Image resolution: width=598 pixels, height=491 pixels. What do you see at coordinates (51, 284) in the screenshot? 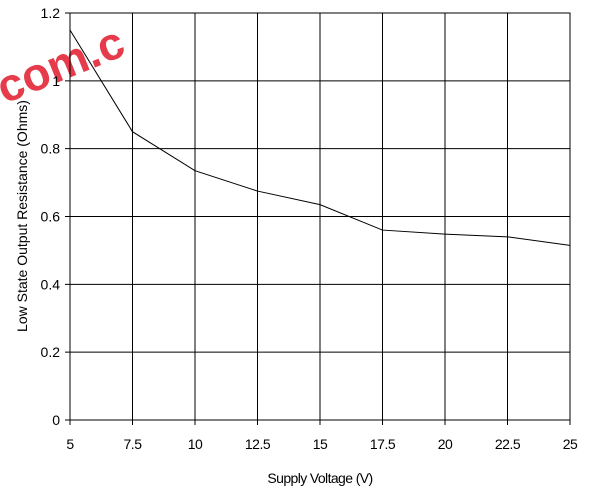
I see `y-tick-label: 0.4` at bounding box center [51, 284].